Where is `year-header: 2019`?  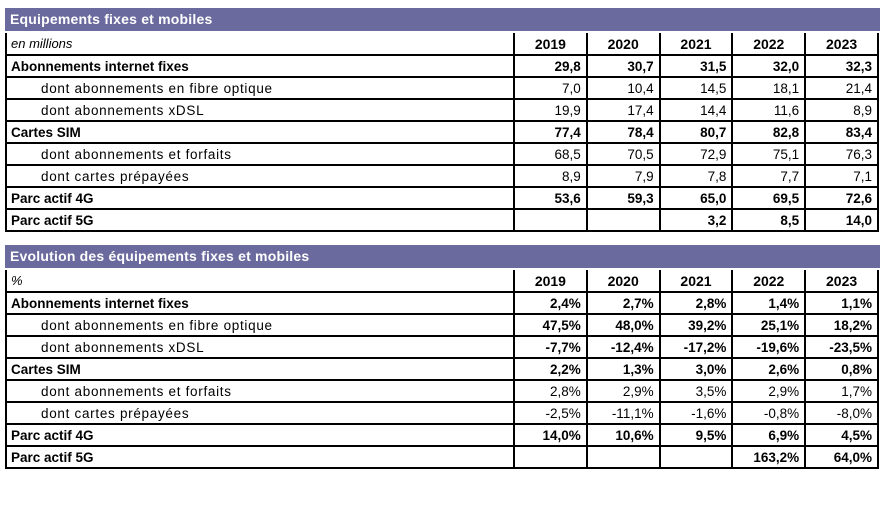 year-header: 2019 is located at coordinates (550, 44).